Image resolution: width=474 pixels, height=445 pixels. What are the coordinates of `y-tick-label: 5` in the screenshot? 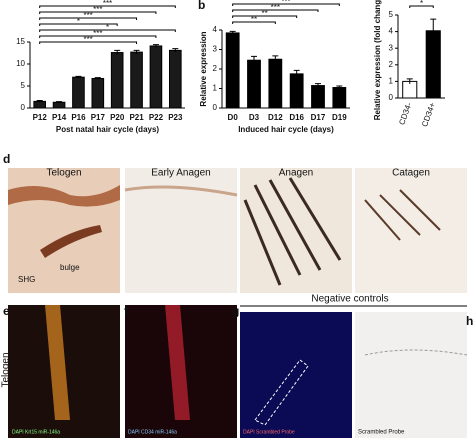 It's located at (391, 14).